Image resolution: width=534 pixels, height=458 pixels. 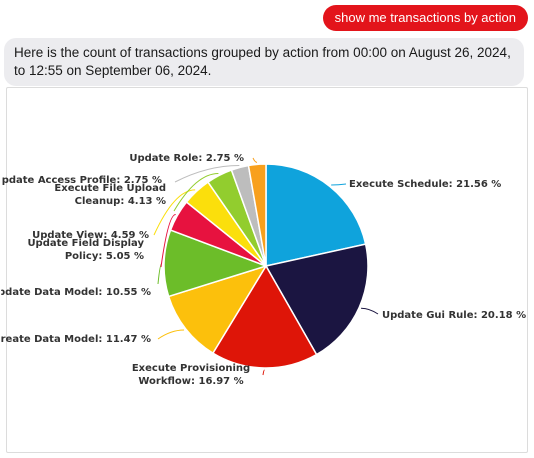 What do you see at coordinates (186, 158) in the screenshot?
I see `data-label: Update Role: 2.75 %` at bounding box center [186, 158].